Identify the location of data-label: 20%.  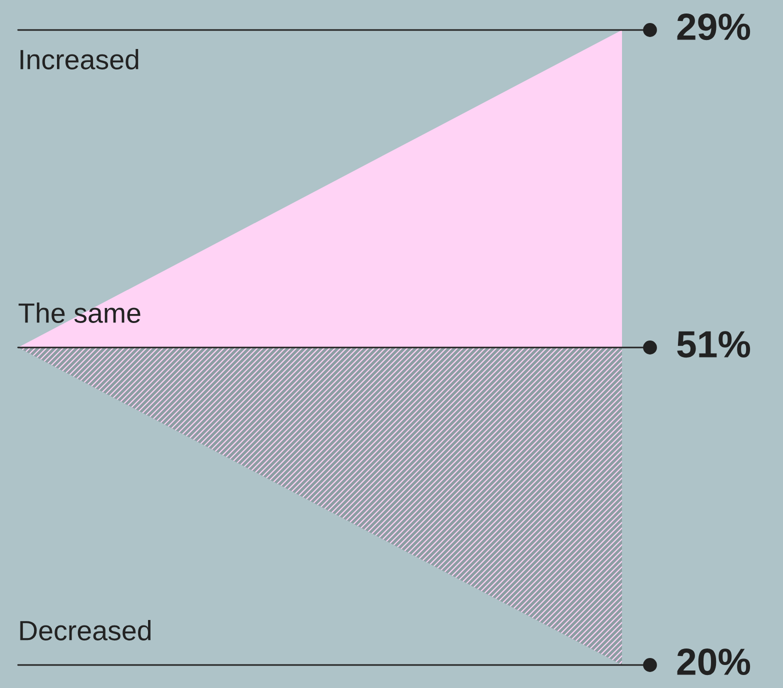
(713, 662).